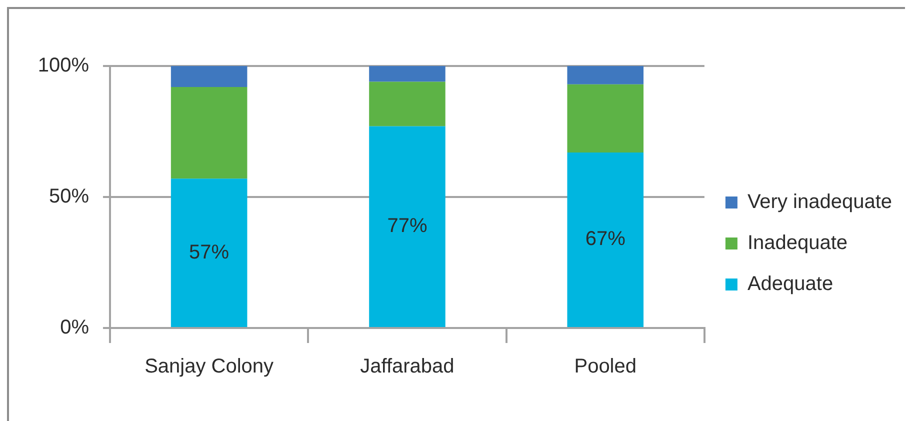 This screenshot has width=910, height=421. Describe the element at coordinates (790, 284) in the screenshot. I see `legend-label: Adequate` at that location.